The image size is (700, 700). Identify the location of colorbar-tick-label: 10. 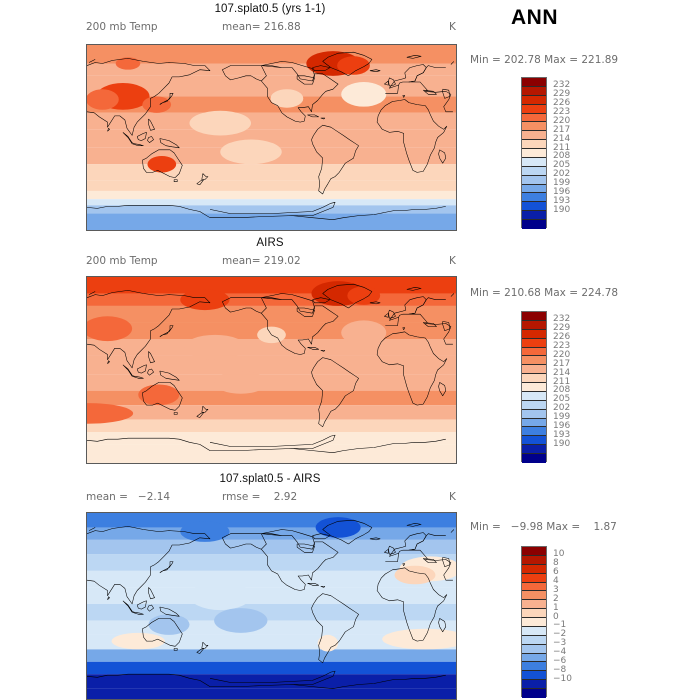
(559, 554).